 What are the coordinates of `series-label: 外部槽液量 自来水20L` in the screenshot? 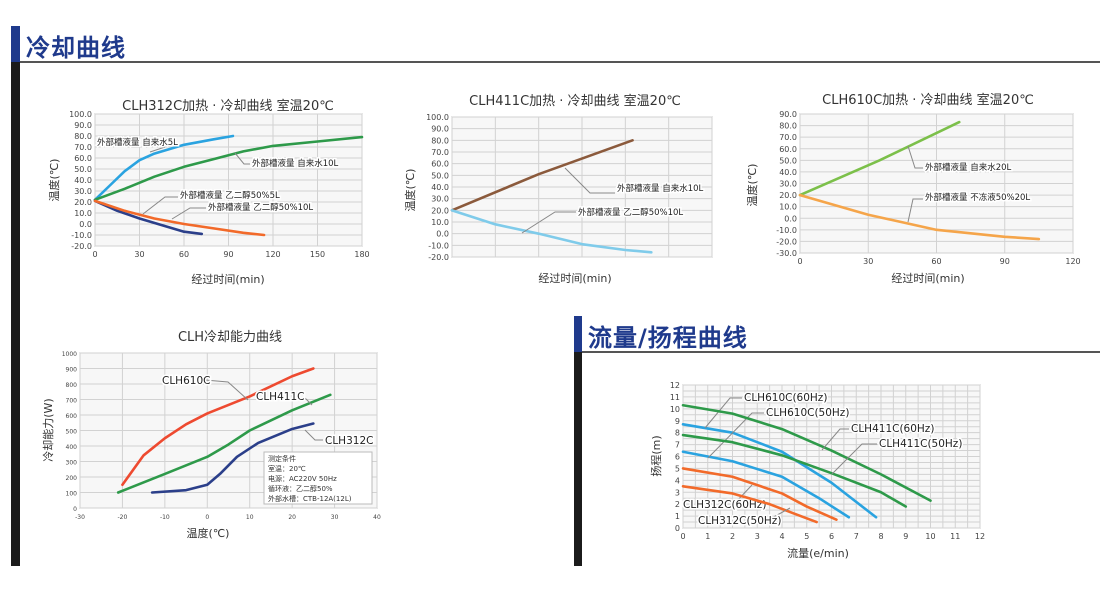 It's located at (968, 167).